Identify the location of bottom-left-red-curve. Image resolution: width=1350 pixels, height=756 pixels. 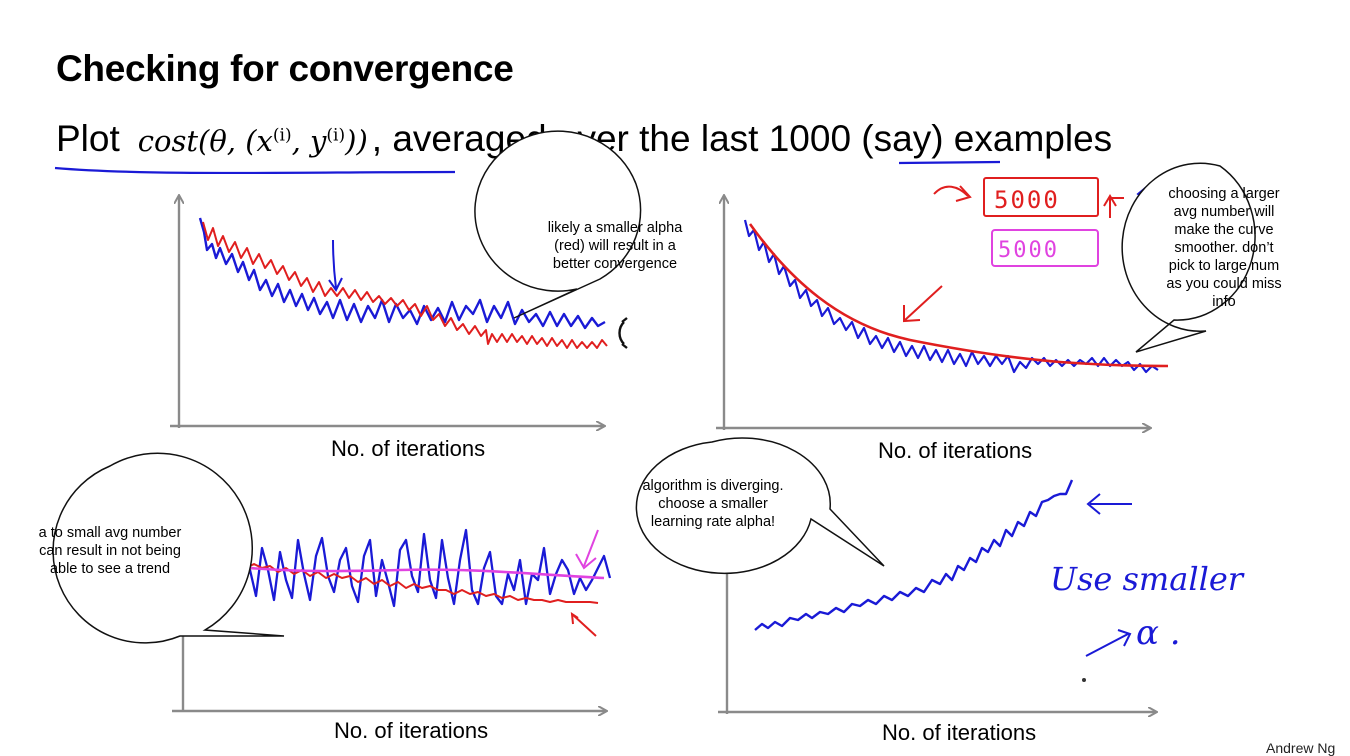
(398, 575).